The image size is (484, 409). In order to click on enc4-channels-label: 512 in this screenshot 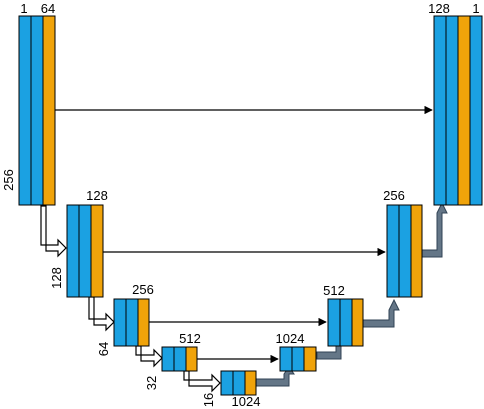, I will do `click(190, 338)`.